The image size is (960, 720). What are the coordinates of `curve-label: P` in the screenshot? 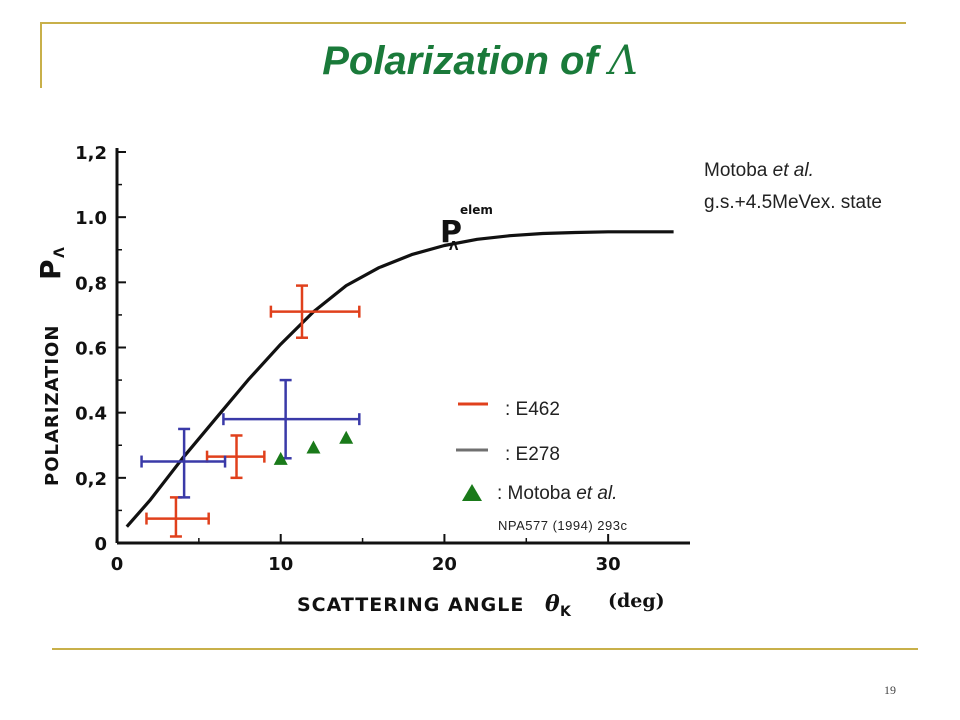 It's located at (451, 232).